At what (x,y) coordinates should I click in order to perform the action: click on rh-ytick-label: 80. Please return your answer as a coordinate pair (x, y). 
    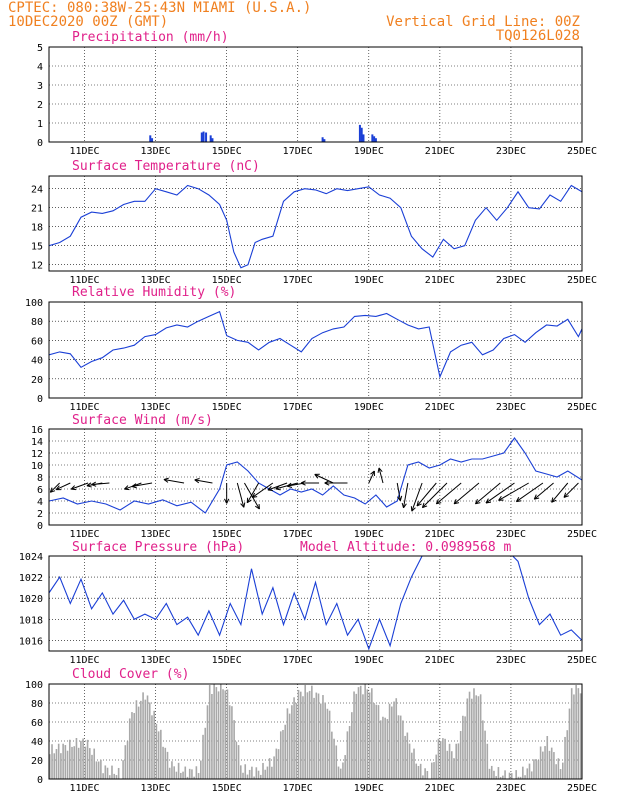
    Looking at the image, I should click on (37, 322).